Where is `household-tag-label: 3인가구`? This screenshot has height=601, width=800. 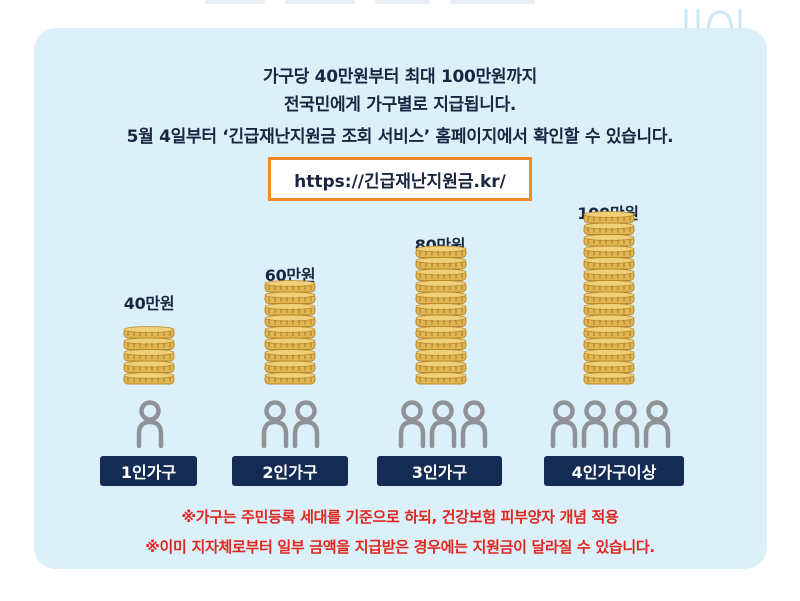
household-tag-label: 3인가구 is located at coordinates (439, 472).